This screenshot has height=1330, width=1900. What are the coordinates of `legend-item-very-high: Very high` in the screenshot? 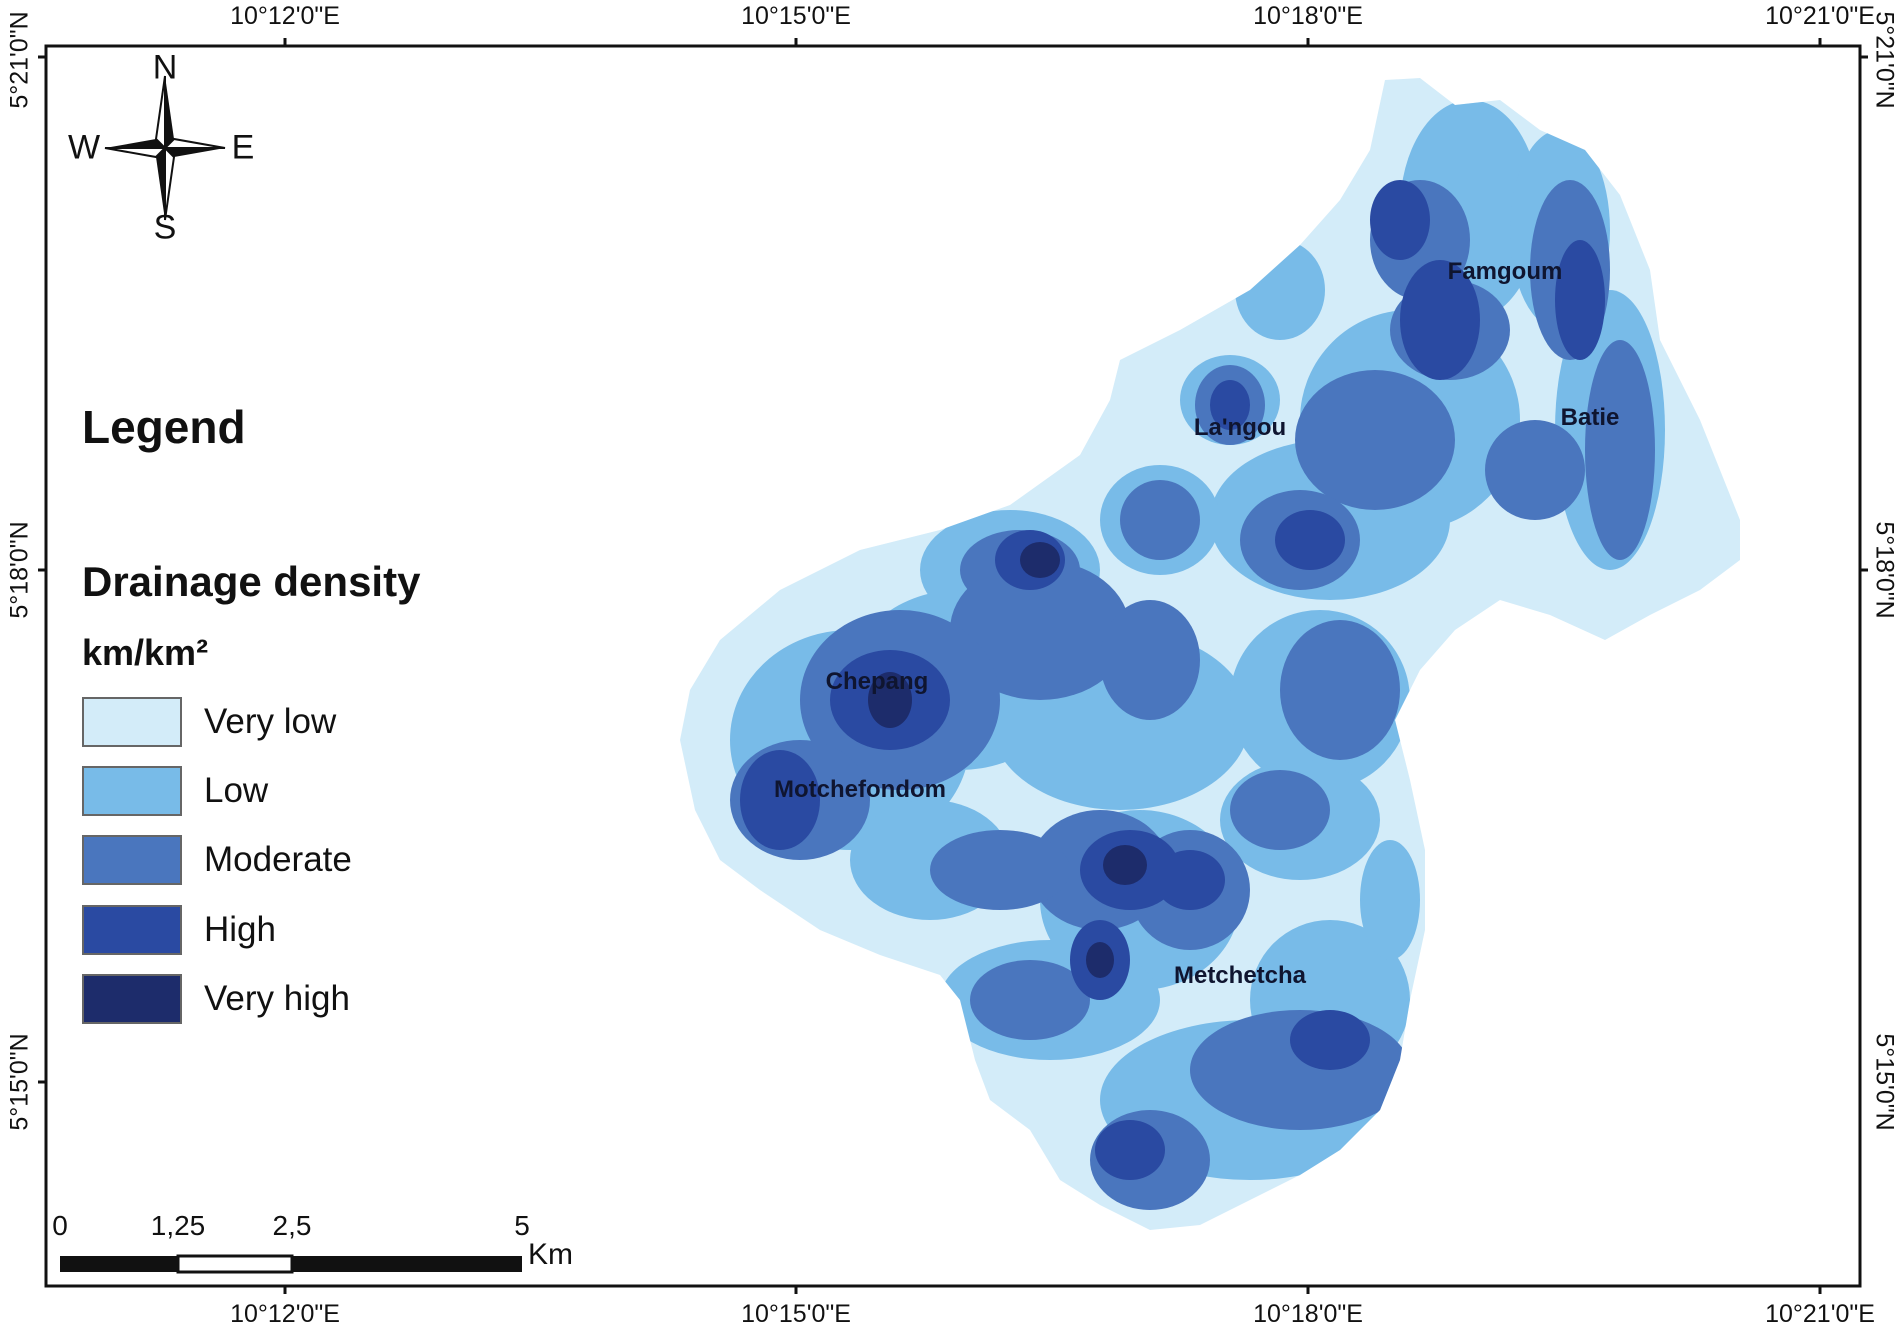 It's located at (216, 999).